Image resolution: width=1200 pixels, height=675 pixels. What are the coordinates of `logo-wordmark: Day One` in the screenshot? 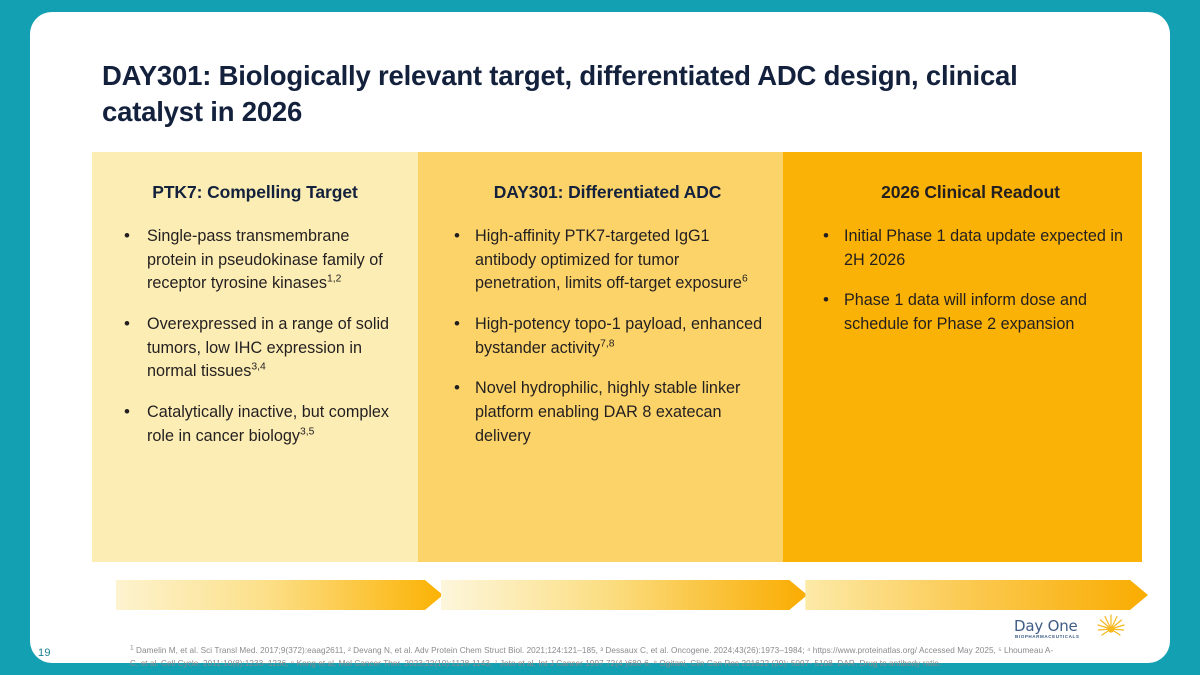 It's located at (1046, 626).